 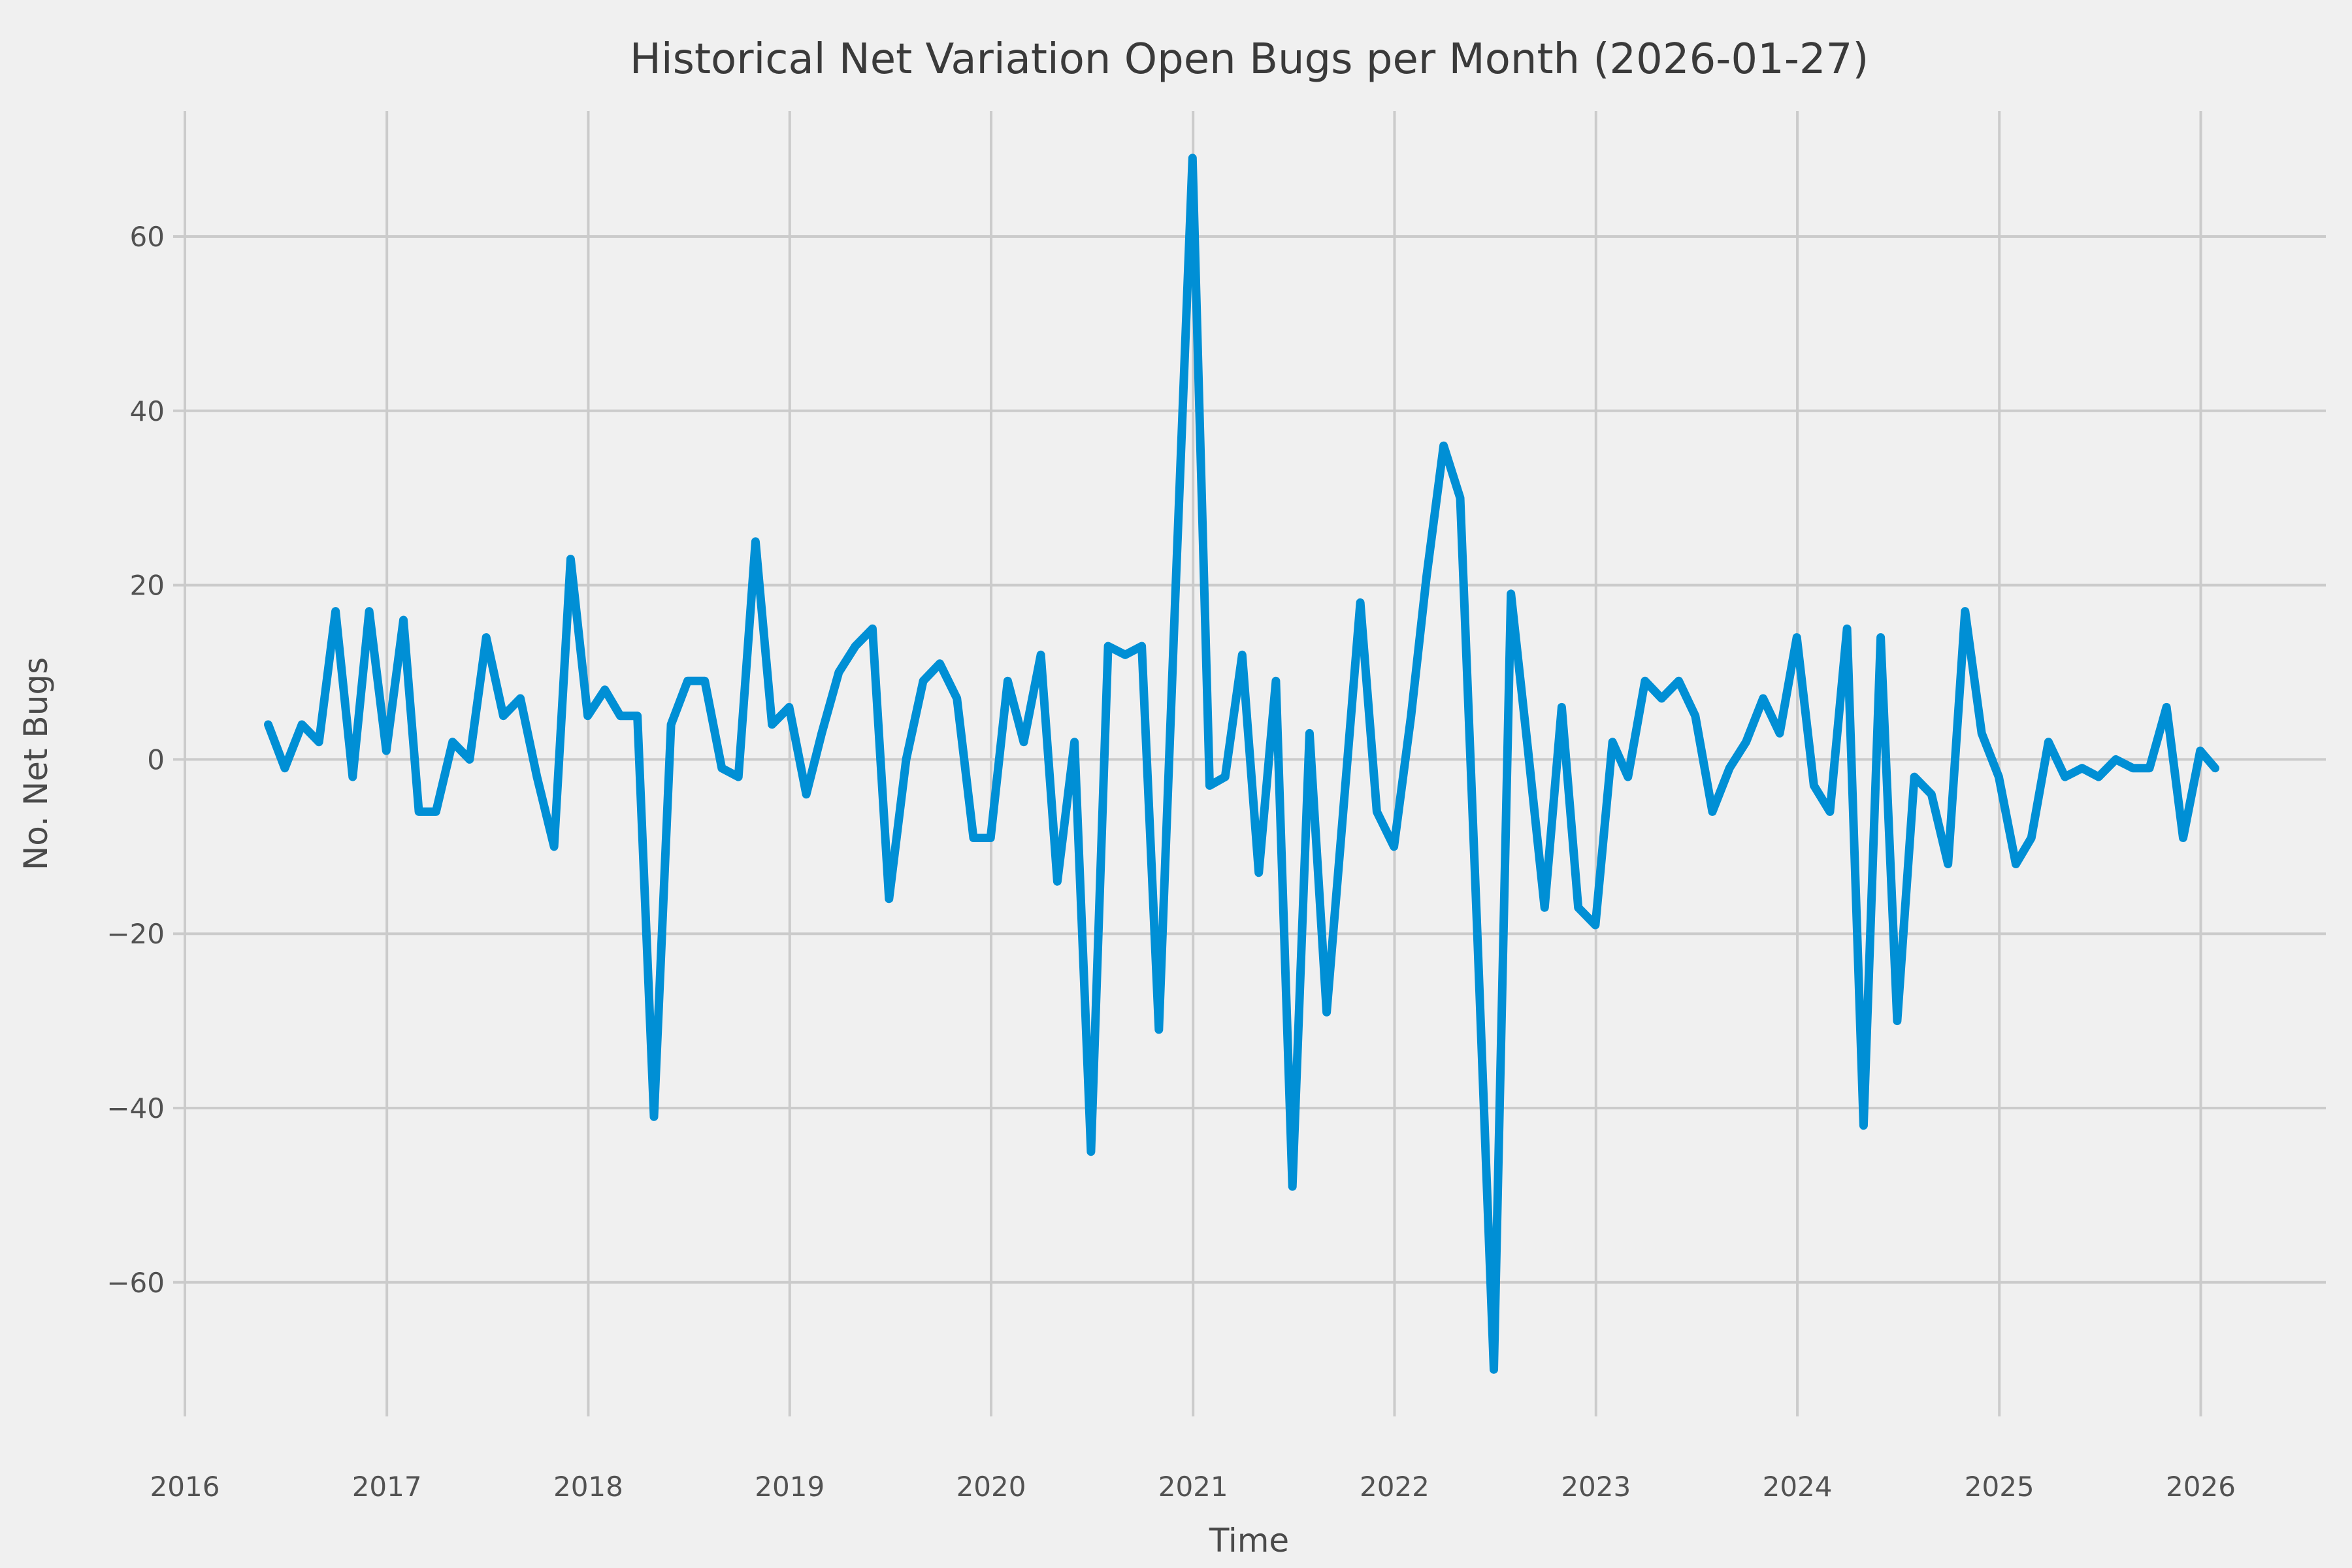 I want to click on y-tick-label-0: 0, so click(x=156, y=759).